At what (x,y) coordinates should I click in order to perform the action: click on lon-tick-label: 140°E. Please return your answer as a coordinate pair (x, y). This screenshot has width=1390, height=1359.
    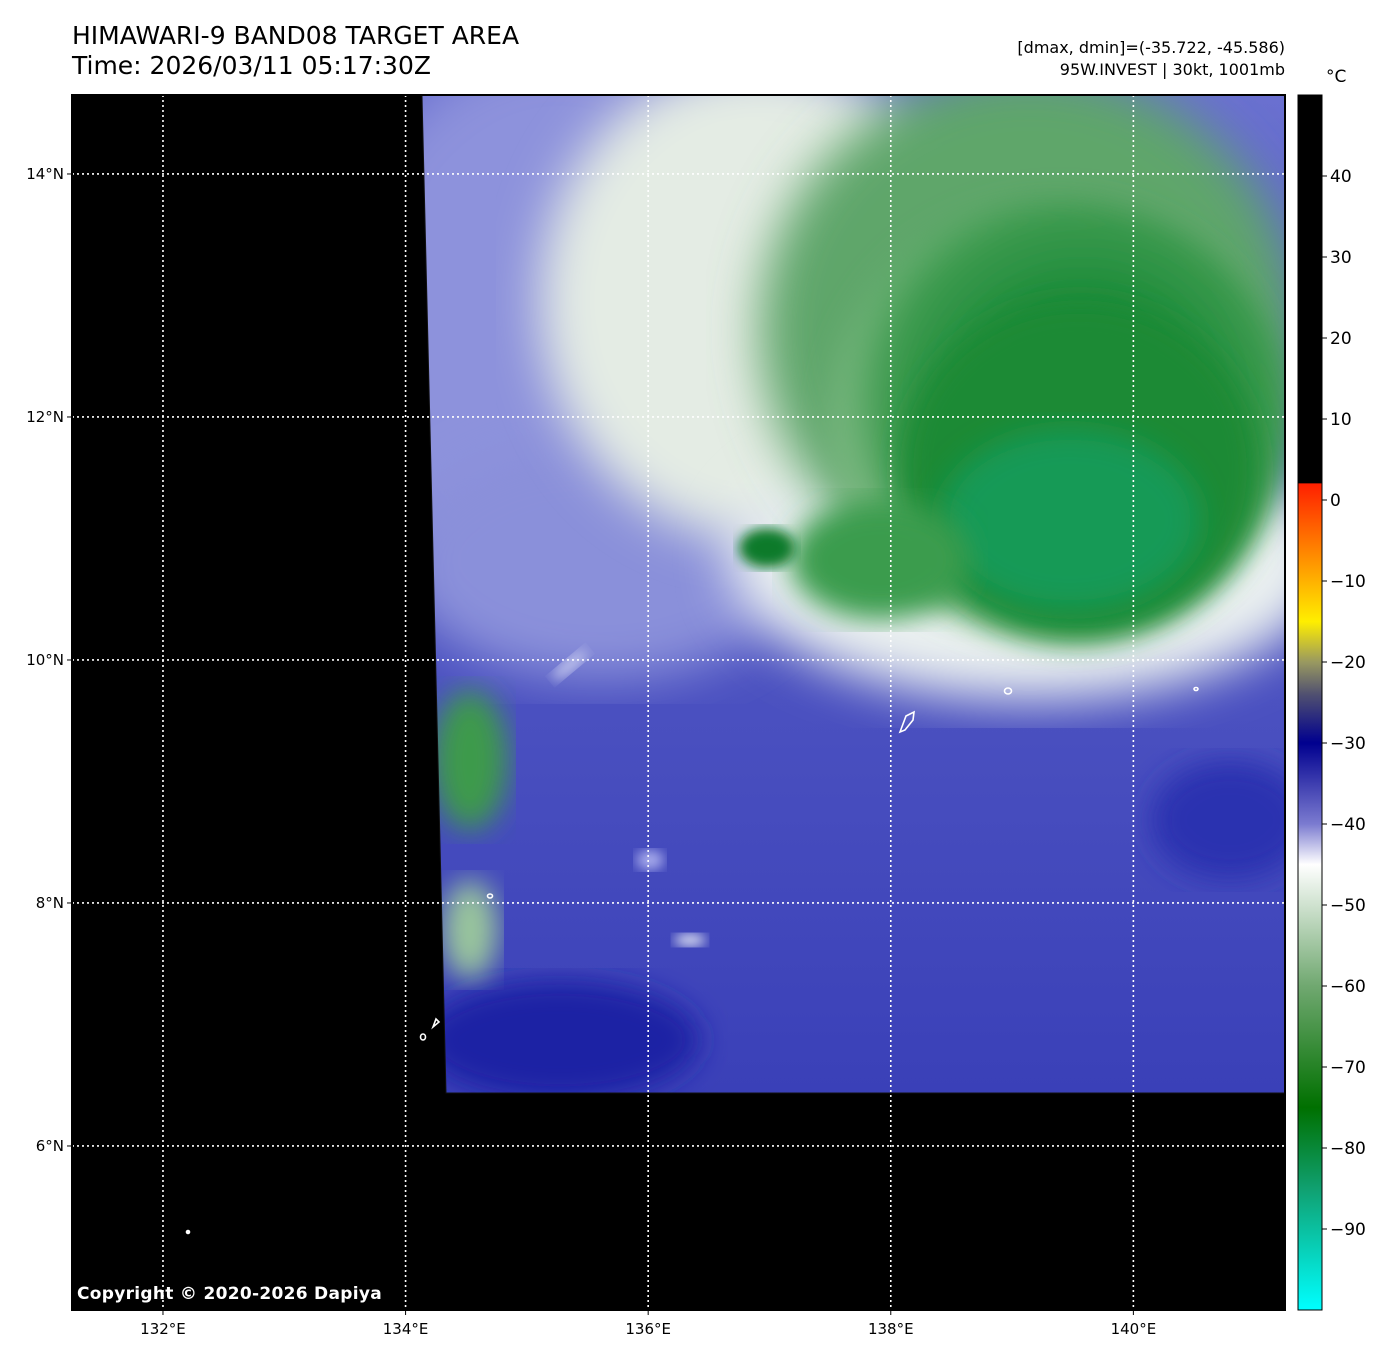
    Looking at the image, I should click on (1134, 1329).